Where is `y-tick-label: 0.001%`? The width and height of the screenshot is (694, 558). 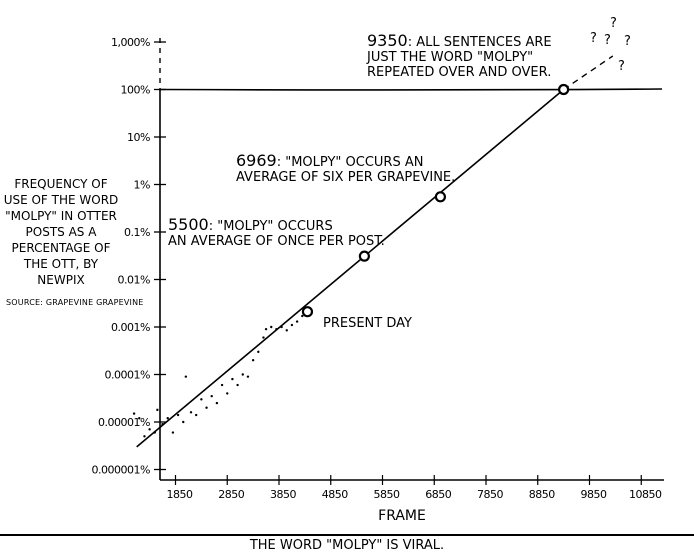
y-tick-label: 0.001% is located at coordinates (130, 327).